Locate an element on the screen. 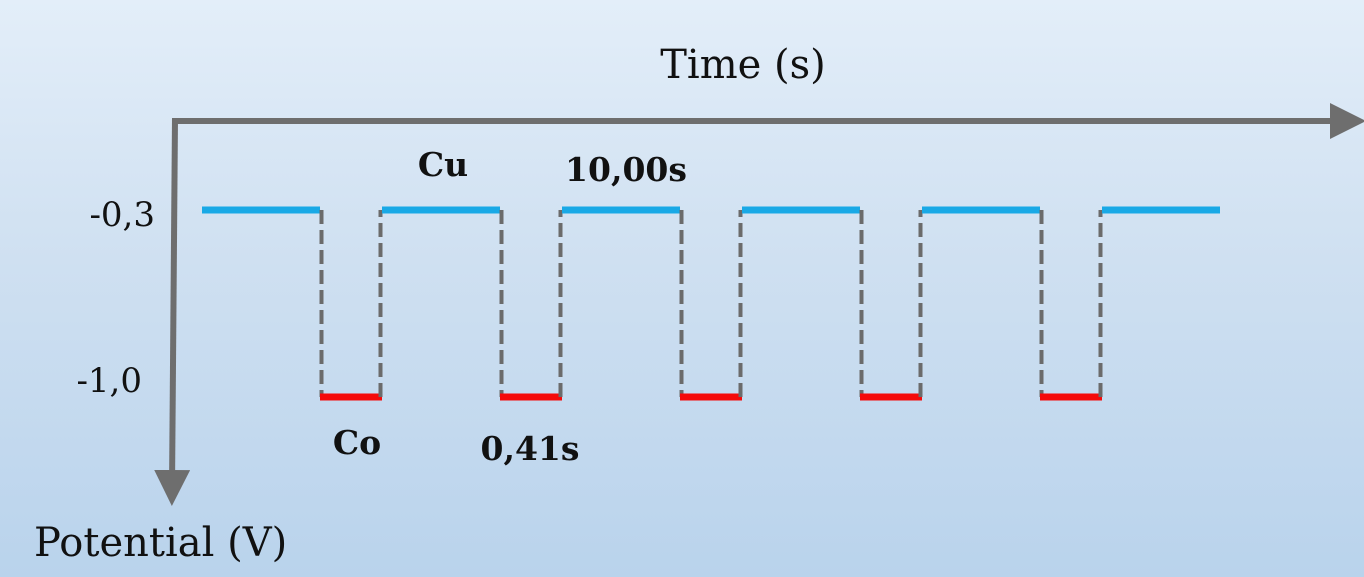  y-tick-label-high: -0,3 is located at coordinates (122, 215).